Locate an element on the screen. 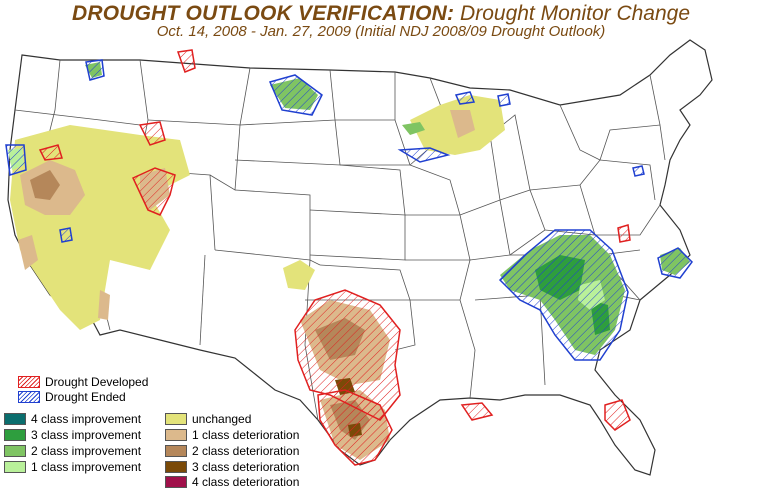 Image resolution: width=762 pixels, height=490 pixels. legend-improvement-2: 2 class improvement is located at coordinates (72, 451).